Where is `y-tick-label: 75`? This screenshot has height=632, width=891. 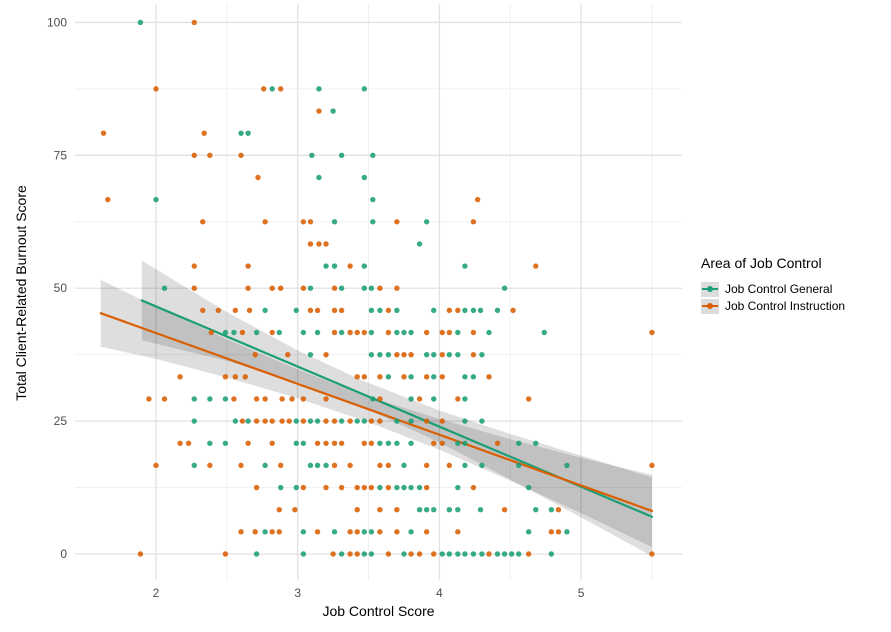
y-tick-label: 75 is located at coordinates (61, 155).